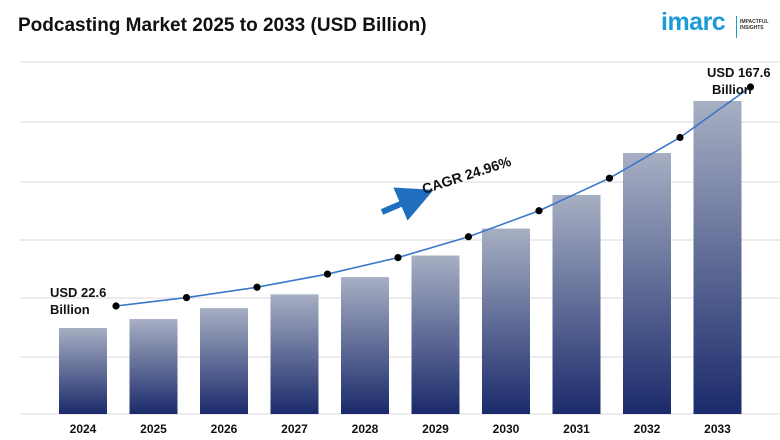  Describe the element at coordinates (717, 429) in the screenshot. I see `x-tick-label: 2033` at that location.